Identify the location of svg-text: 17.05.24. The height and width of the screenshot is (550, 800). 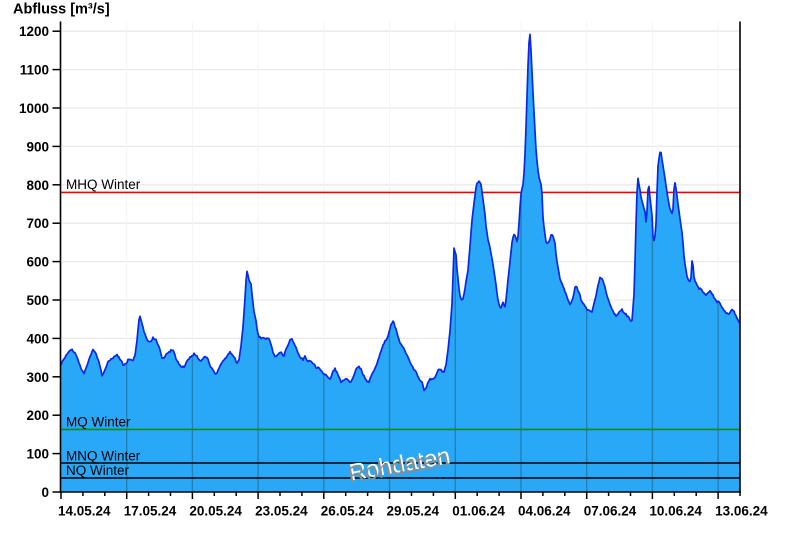
(150, 511).